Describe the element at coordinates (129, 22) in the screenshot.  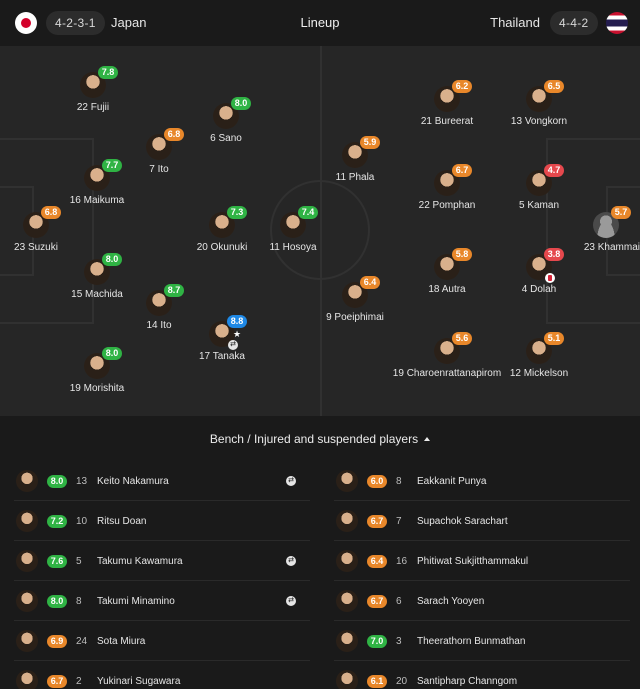
I see `home-team-name: Japan` at that location.